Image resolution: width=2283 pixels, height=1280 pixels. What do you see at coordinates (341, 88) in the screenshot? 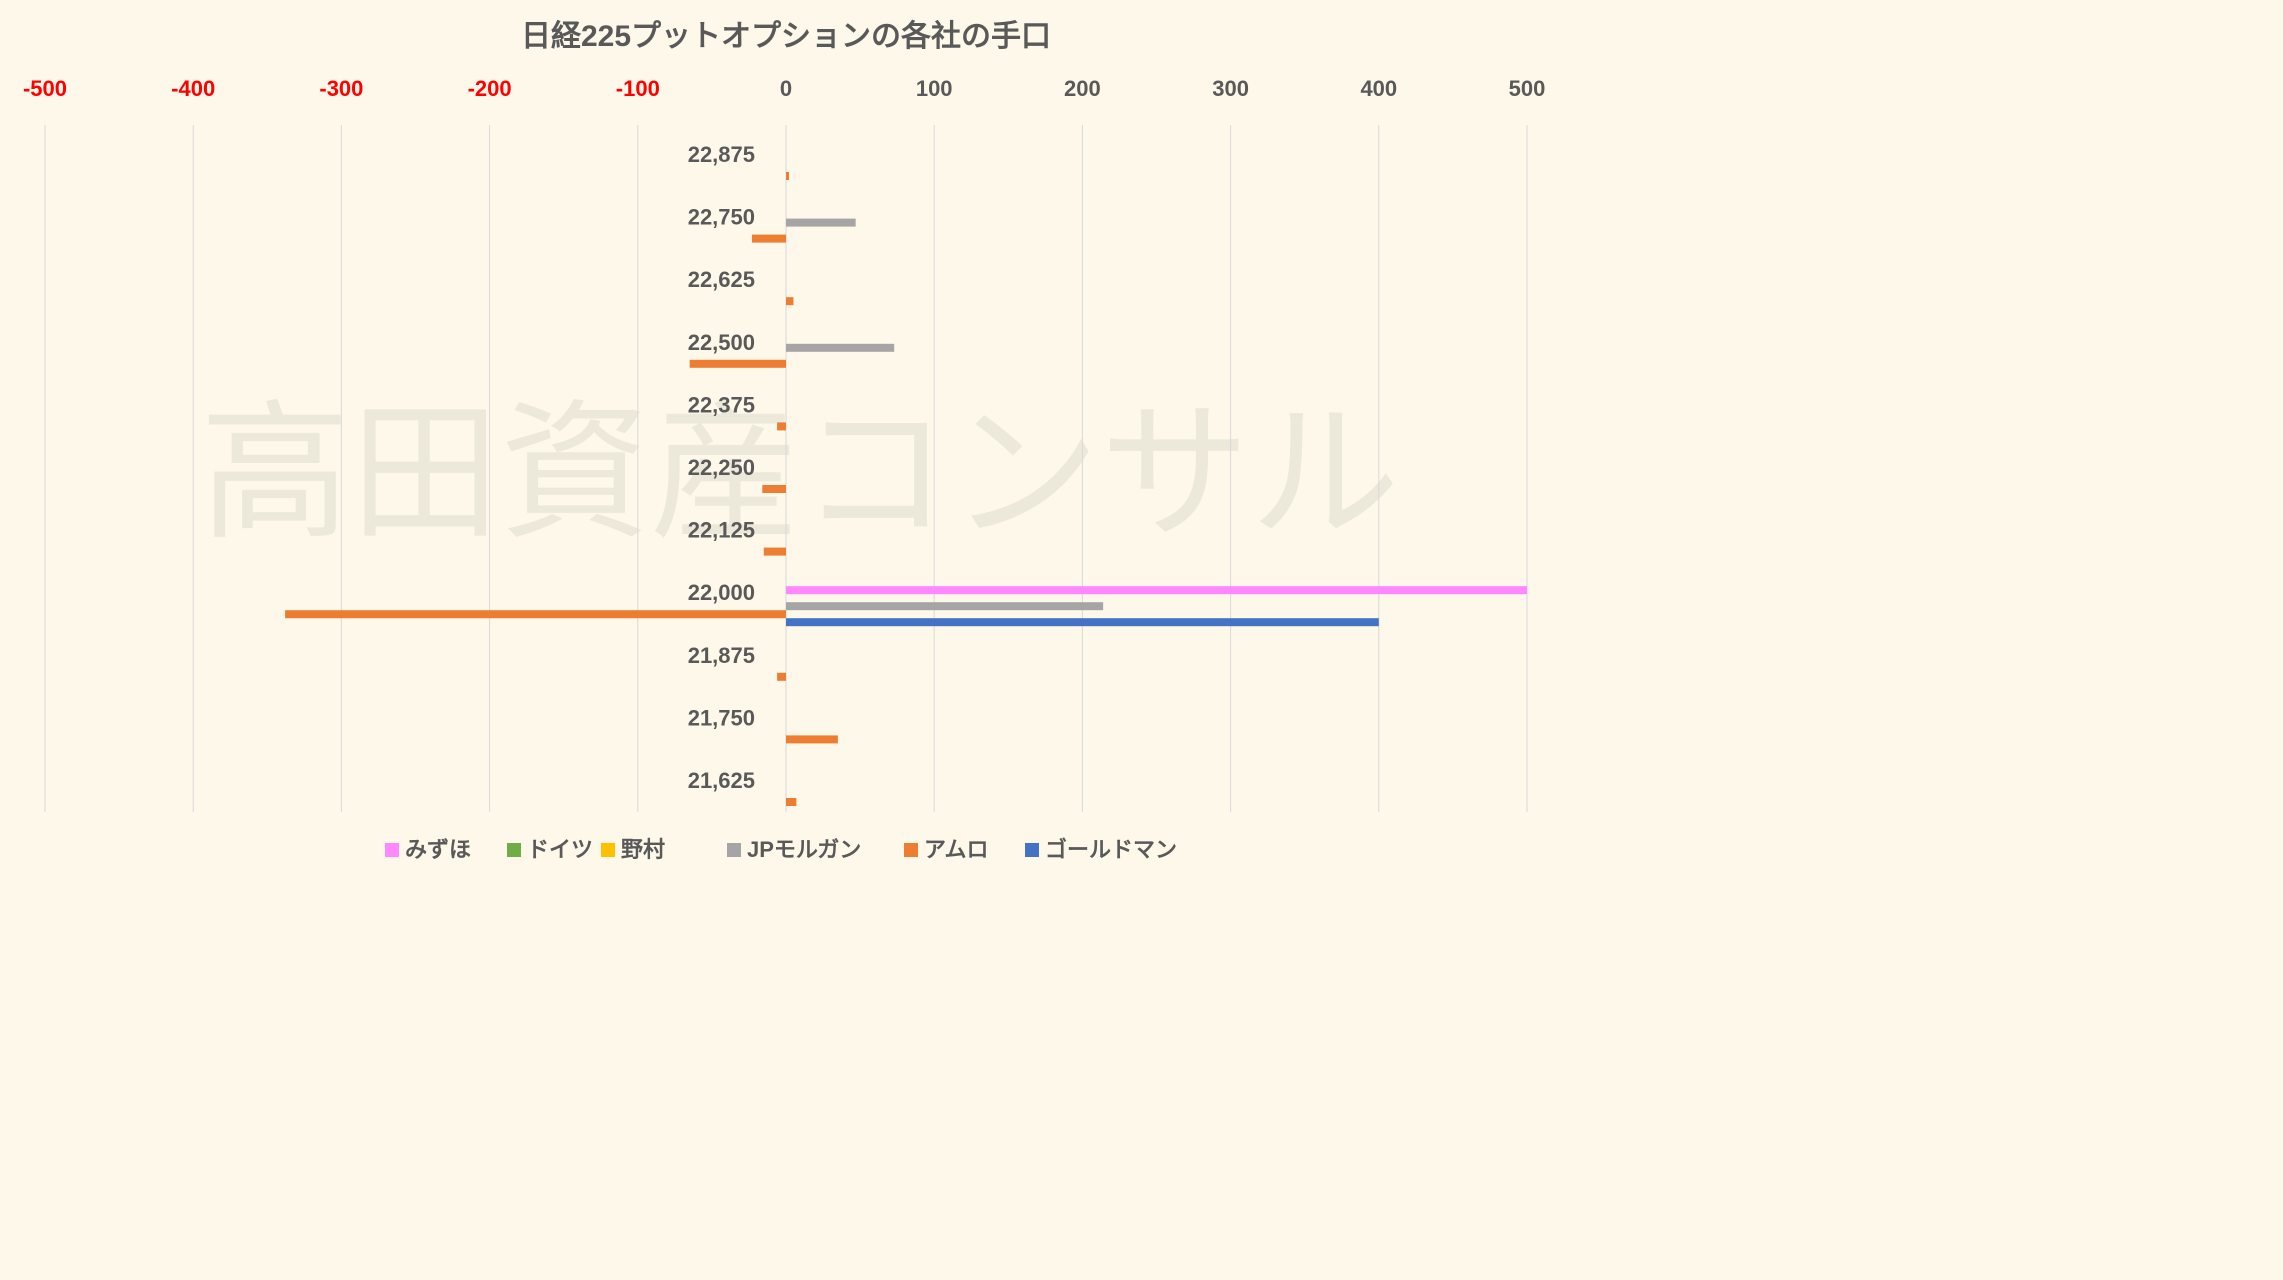
I see `x-tick-label: -300` at bounding box center [341, 88].